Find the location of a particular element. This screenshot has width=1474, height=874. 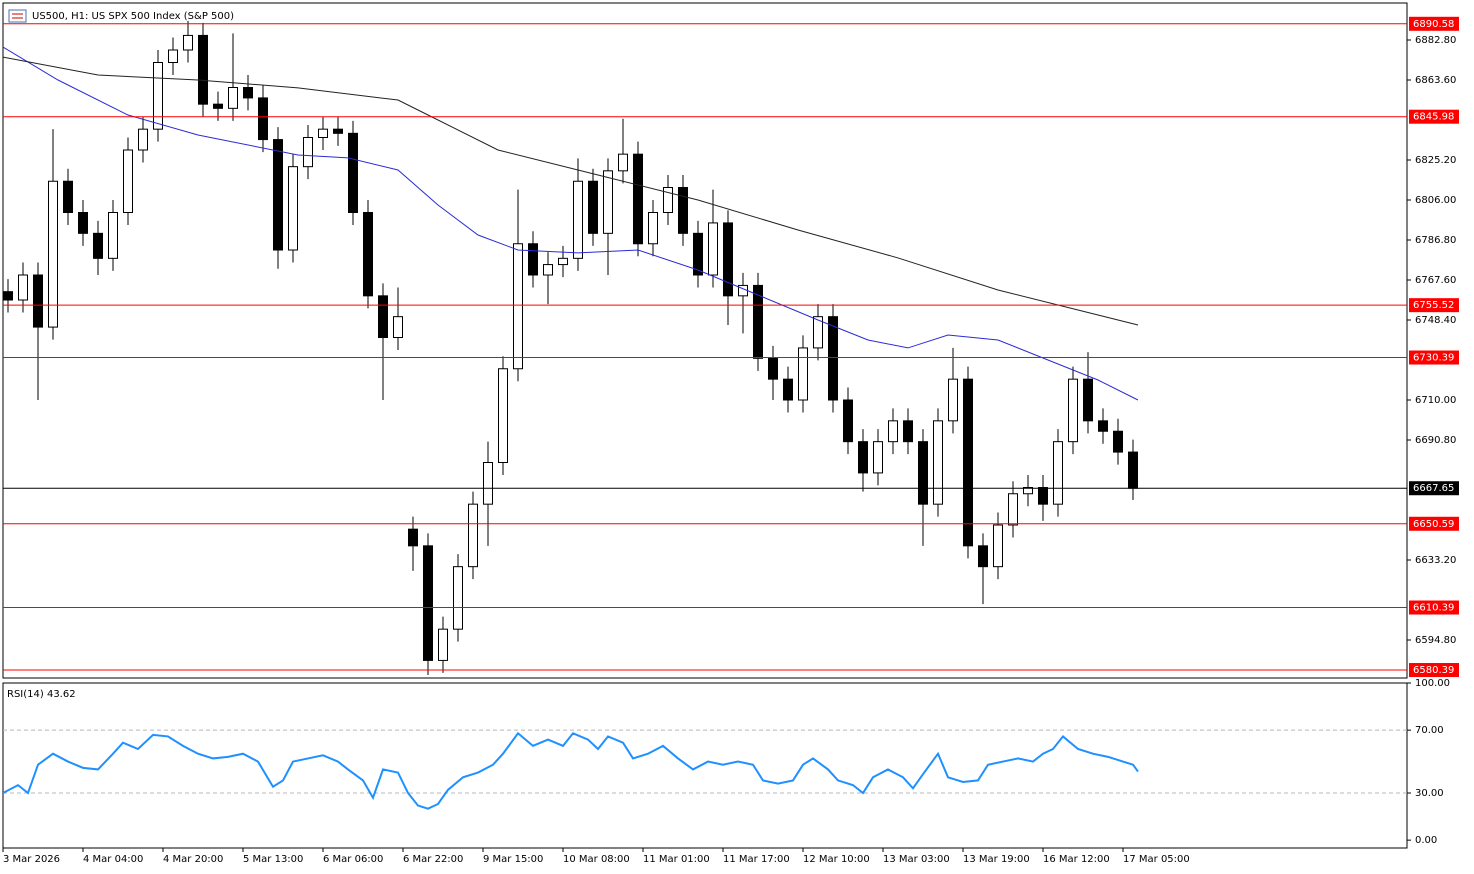

y-tick-label: 6710.00 is located at coordinates (1435, 400).